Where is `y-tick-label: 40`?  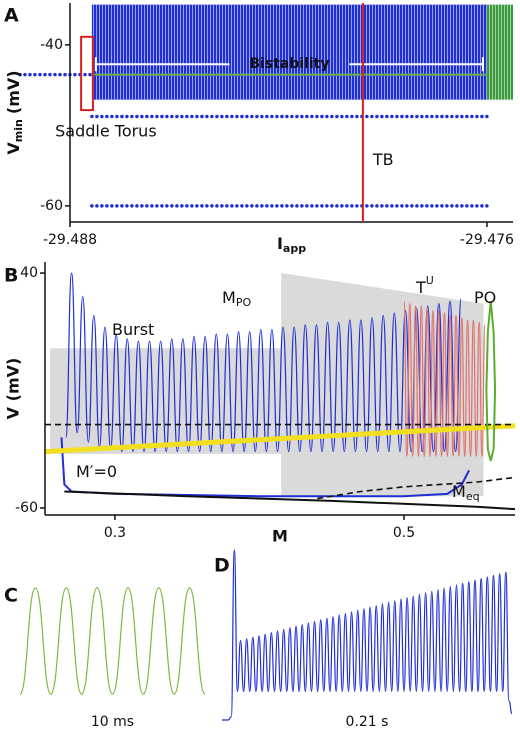
y-tick-label: 40 is located at coordinates (29, 273).